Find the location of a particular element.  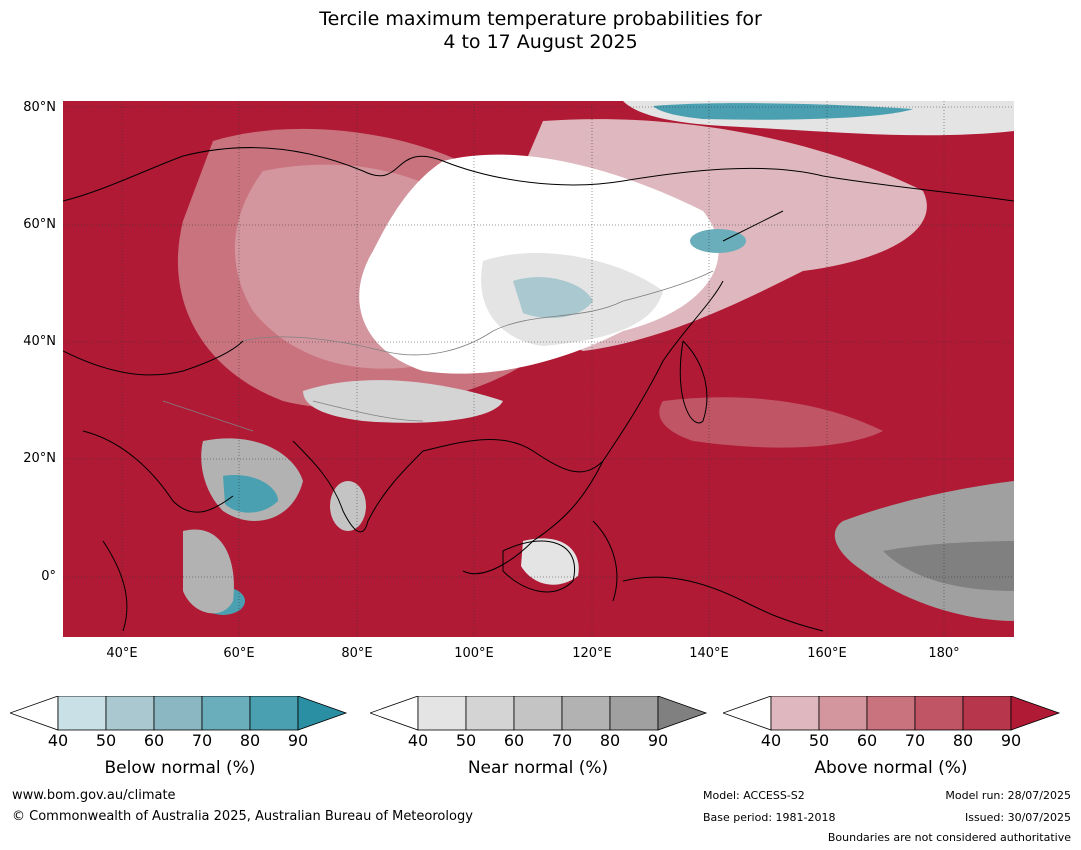

cbar-below-tick-70: 70 is located at coordinates (202, 740).